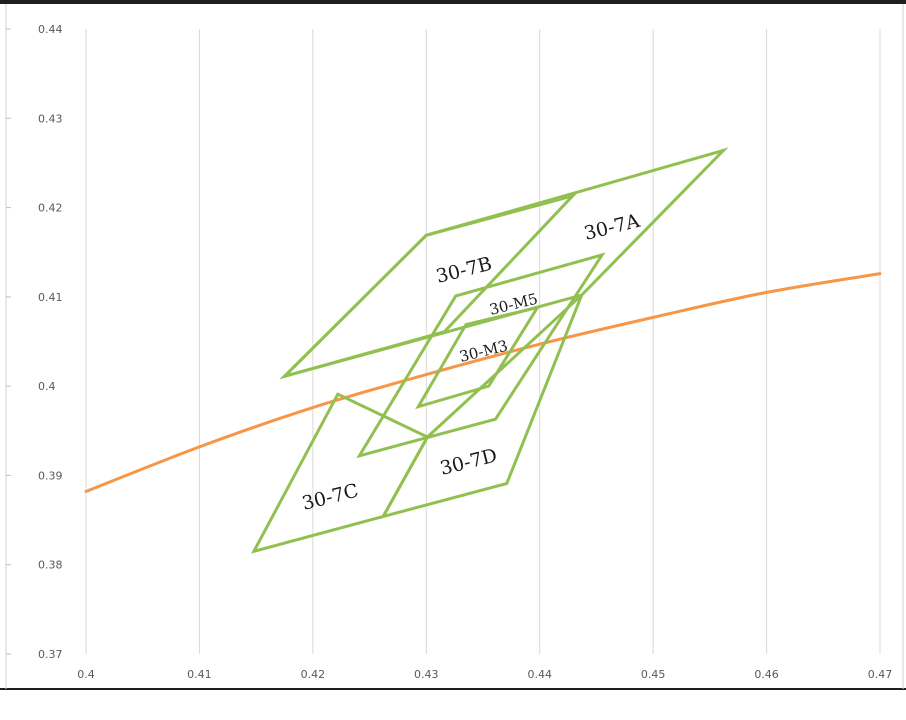  I want to click on region-outline-30-M3, so click(478, 357).